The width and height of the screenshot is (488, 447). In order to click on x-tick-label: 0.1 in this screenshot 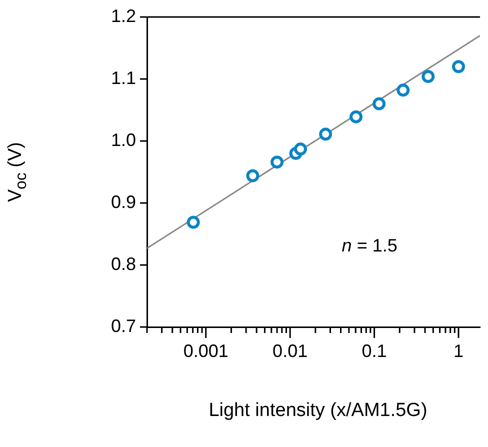, I will do `click(374, 350)`.